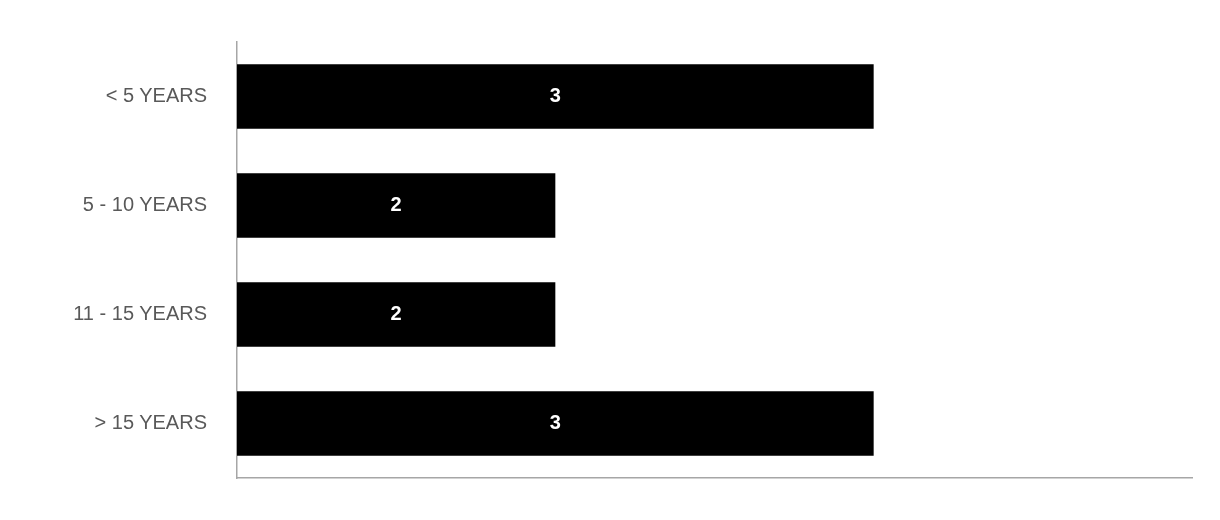  Describe the element at coordinates (150, 422) in the screenshot. I see `y-tick-label: > 15 YEARS` at that location.